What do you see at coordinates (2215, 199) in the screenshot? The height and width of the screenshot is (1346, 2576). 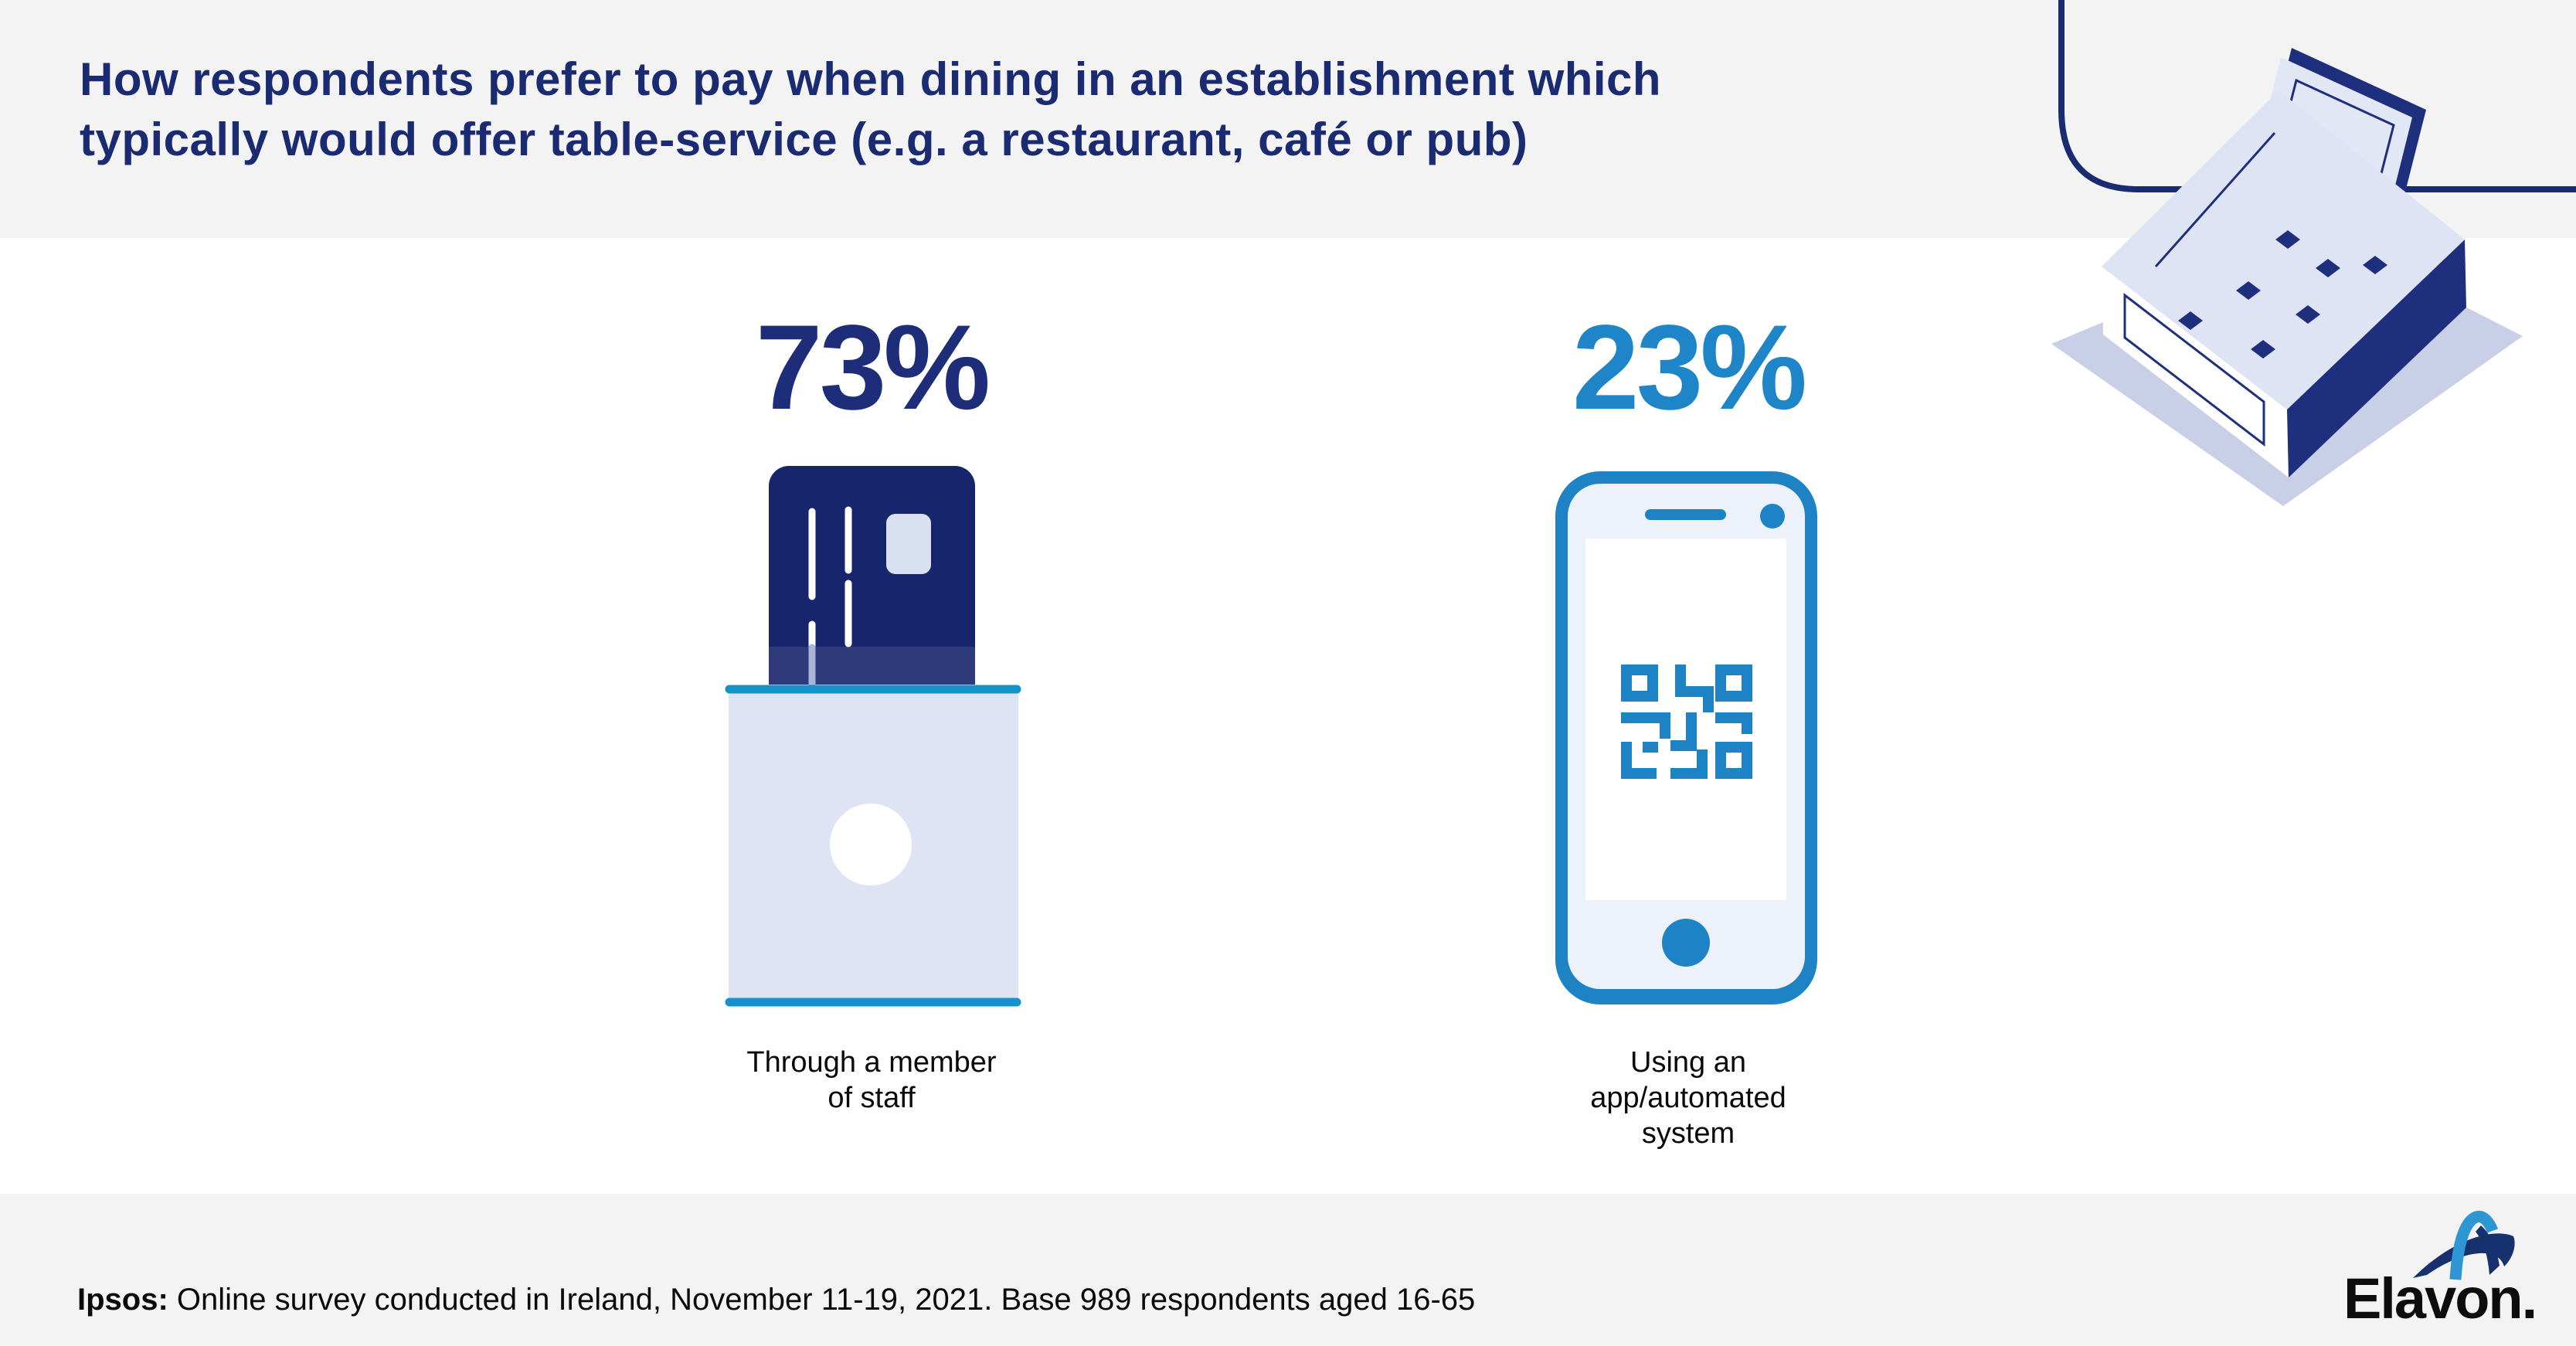 I see `register-display-groove` at bounding box center [2215, 199].